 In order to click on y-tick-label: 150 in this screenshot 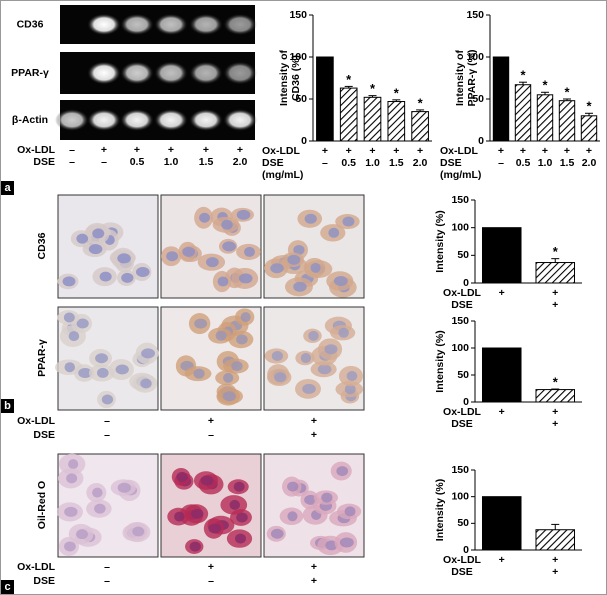, I will do `click(460, 200)`.